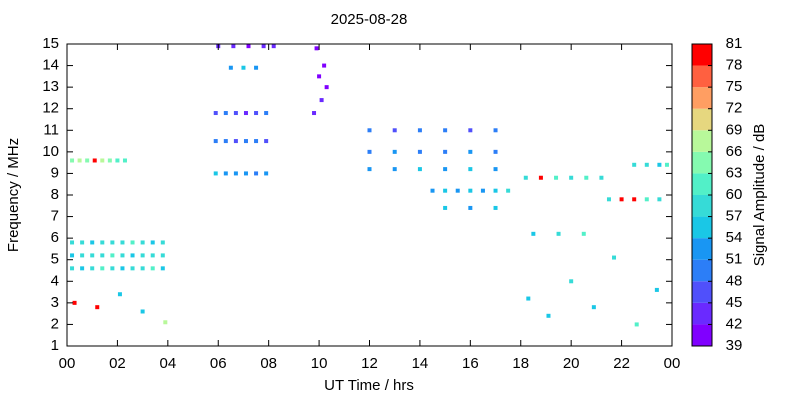 This screenshot has width=800, height=405. Describe the element at coordinates (55, 323) in the screenshot. I see `y-tick-label: 2` at that location.